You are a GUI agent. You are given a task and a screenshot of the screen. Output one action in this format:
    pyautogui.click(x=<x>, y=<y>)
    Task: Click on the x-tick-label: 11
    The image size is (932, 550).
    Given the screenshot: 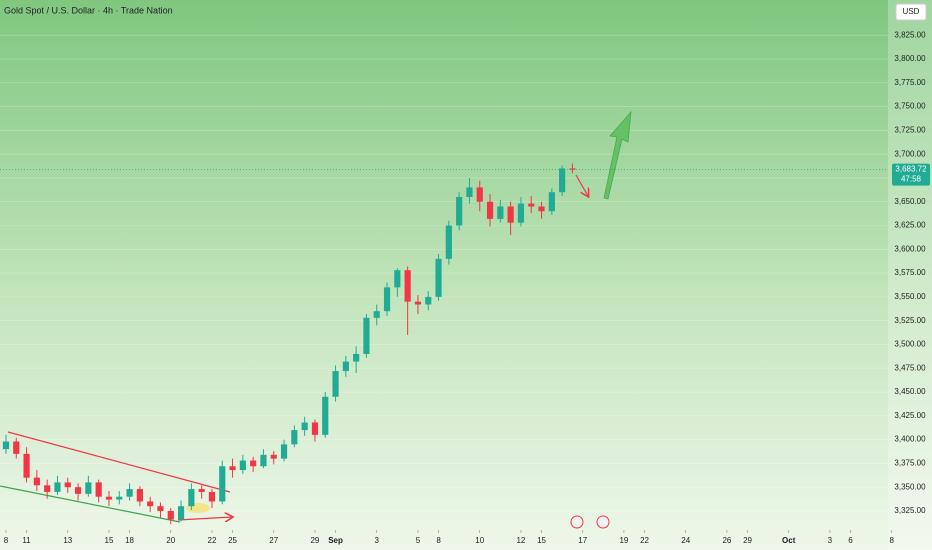 What is the action you would take?
    pyautogui.click(x=26, y=540)
    